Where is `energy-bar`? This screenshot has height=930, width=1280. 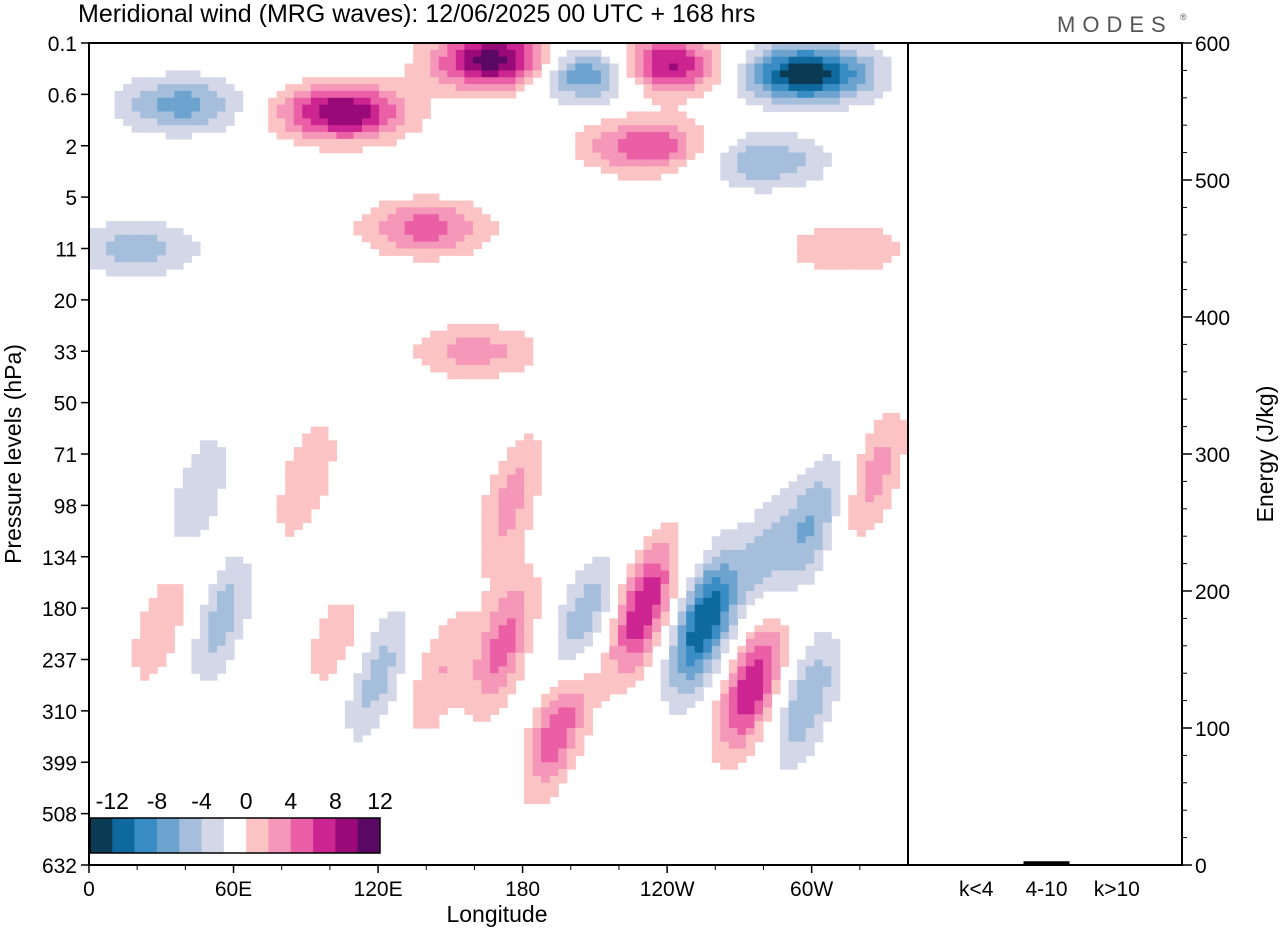
energy-bar is located at coordinates (1116, 865).